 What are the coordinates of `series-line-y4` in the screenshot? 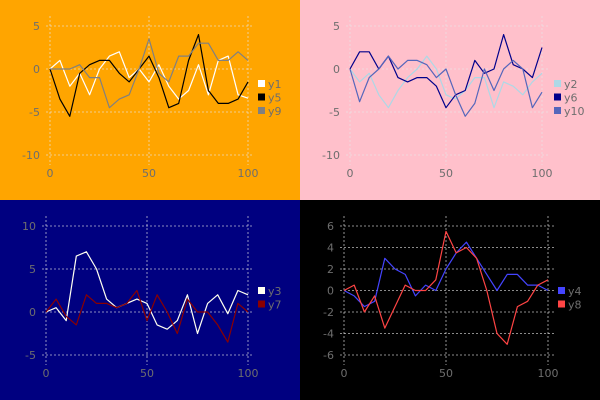 It's located at (446, 274).